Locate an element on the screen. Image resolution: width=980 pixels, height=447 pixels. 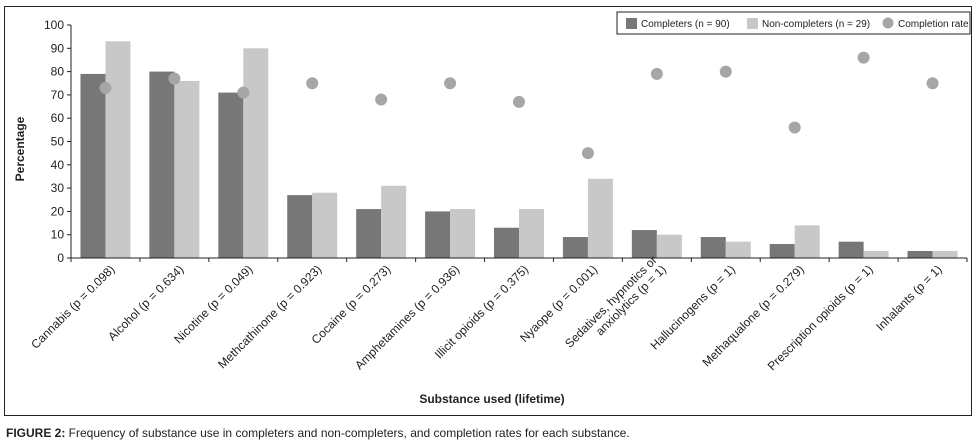
x-tick-label-group: Inhalants (p = 1) is located at coordinates (908, 297).